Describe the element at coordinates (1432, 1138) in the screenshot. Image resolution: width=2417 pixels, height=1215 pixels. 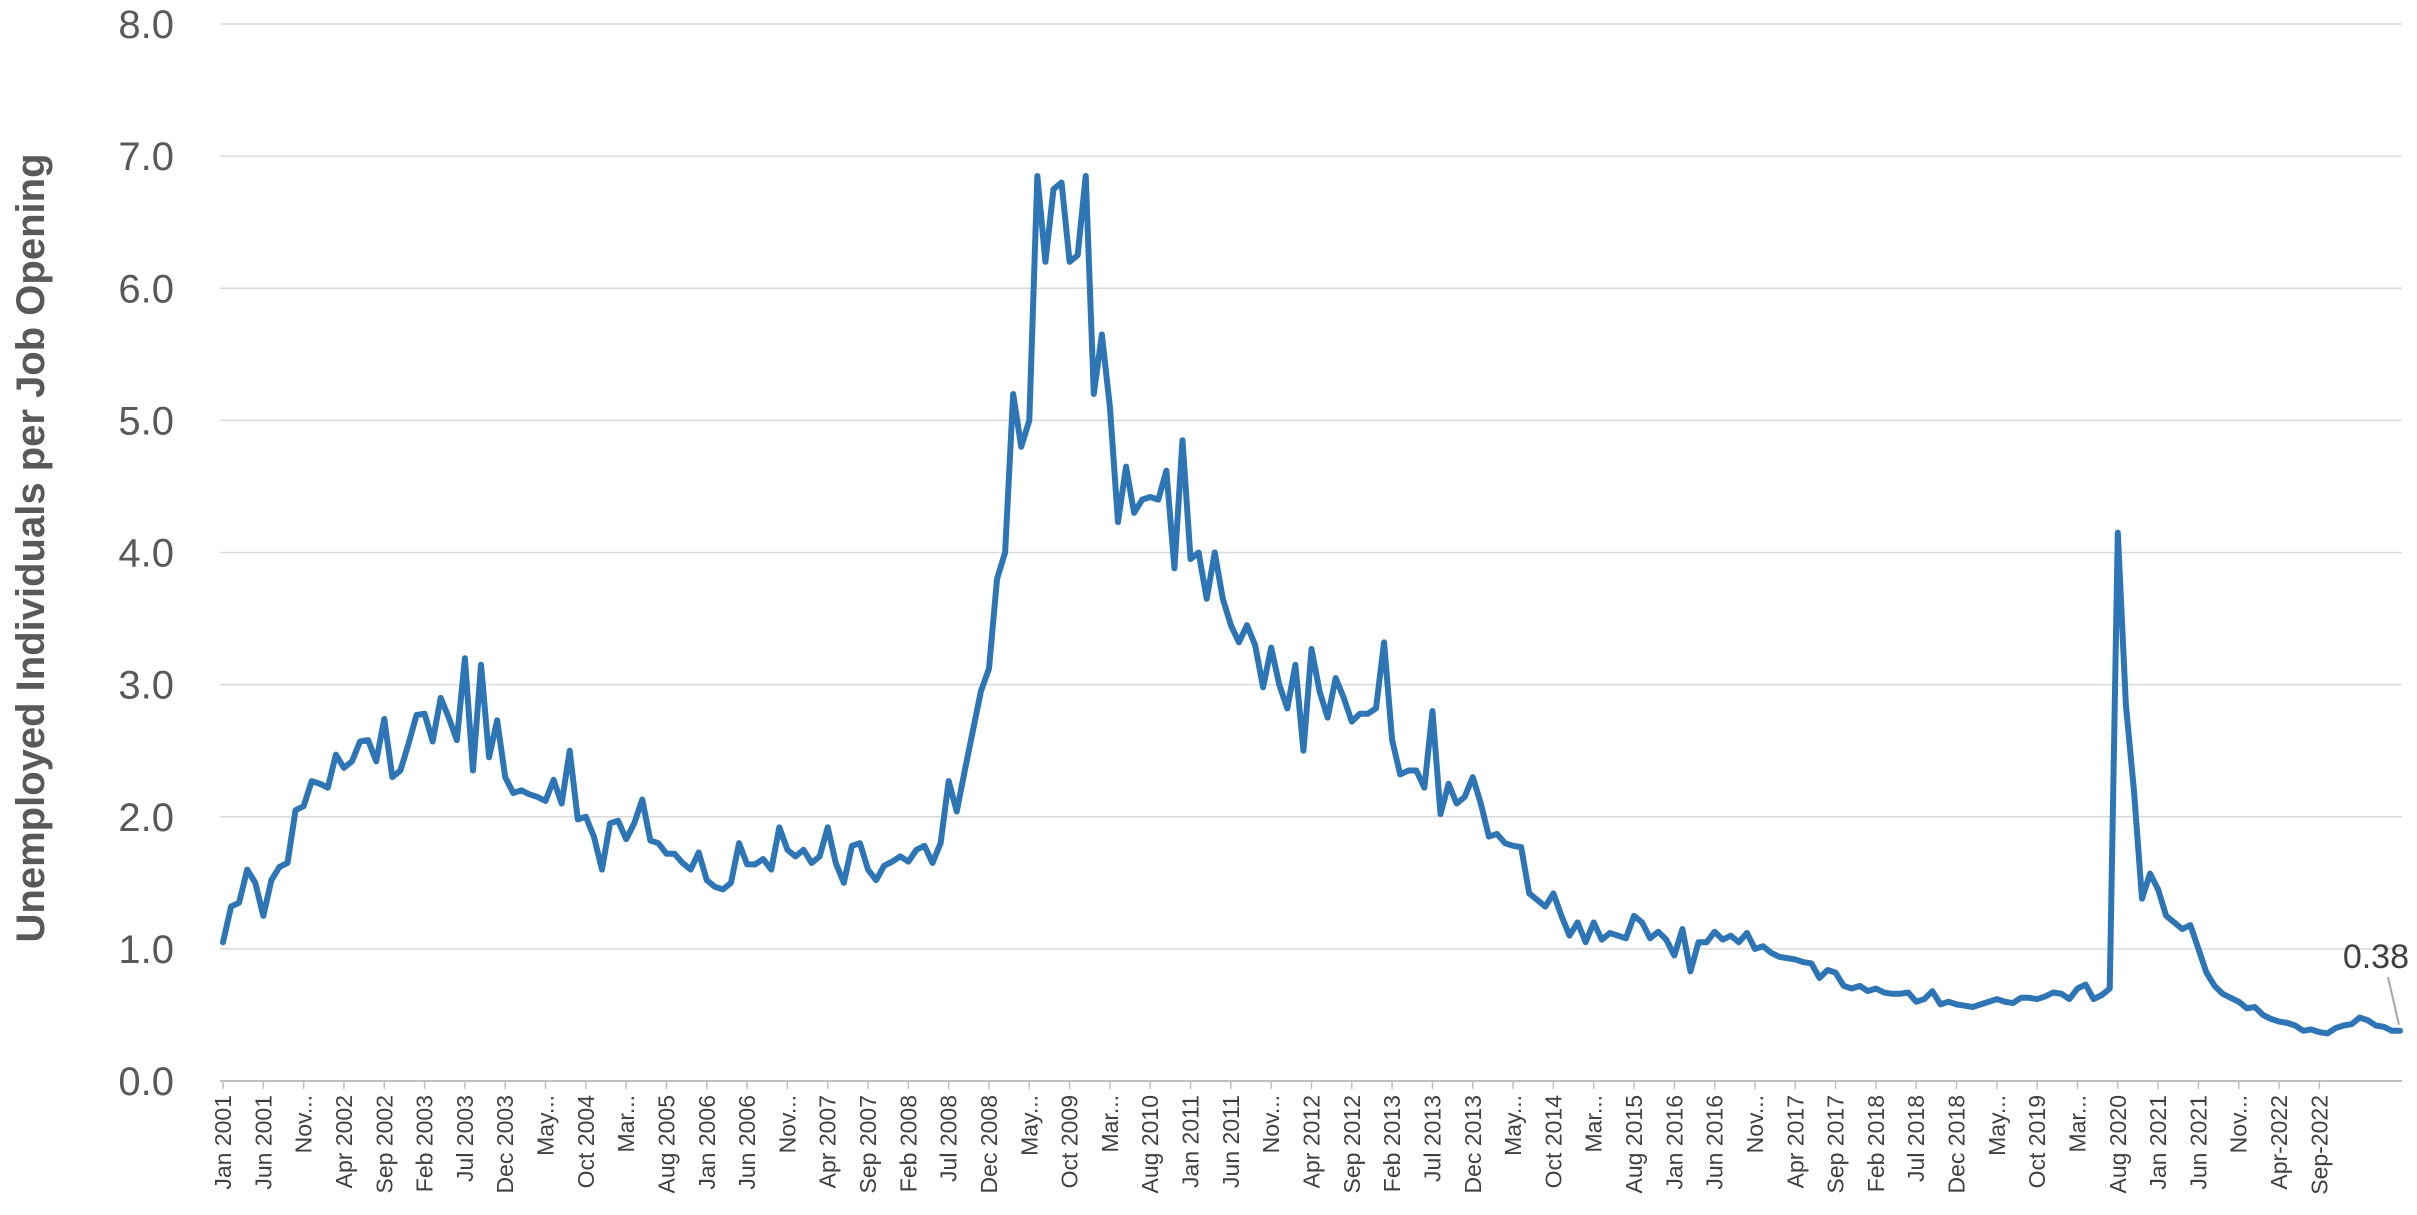
I see `x-tick-label: Jul 2013` at that location.